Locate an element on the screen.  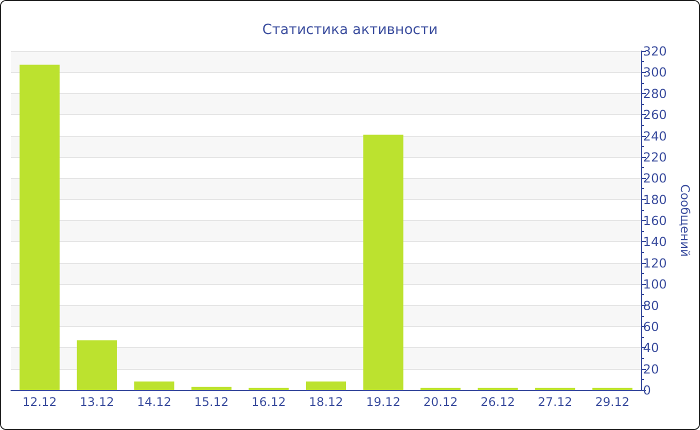
x-tick-label: 26.12 is located at coordinates (497, 402).